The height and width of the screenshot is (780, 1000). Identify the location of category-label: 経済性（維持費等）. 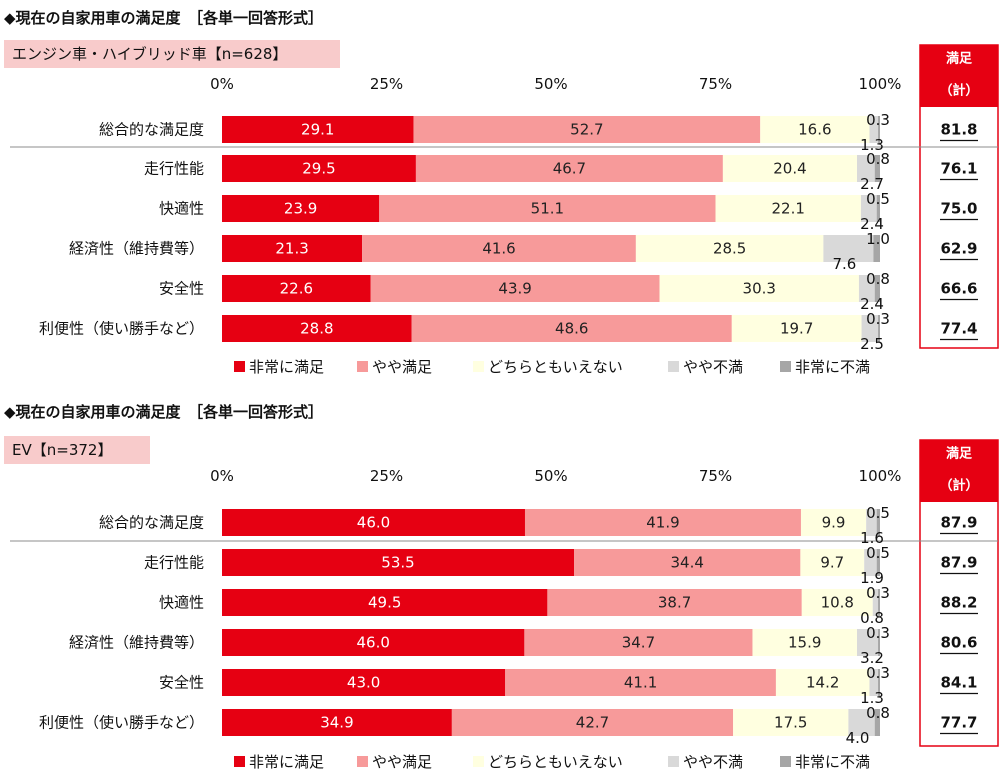
(136, 643).